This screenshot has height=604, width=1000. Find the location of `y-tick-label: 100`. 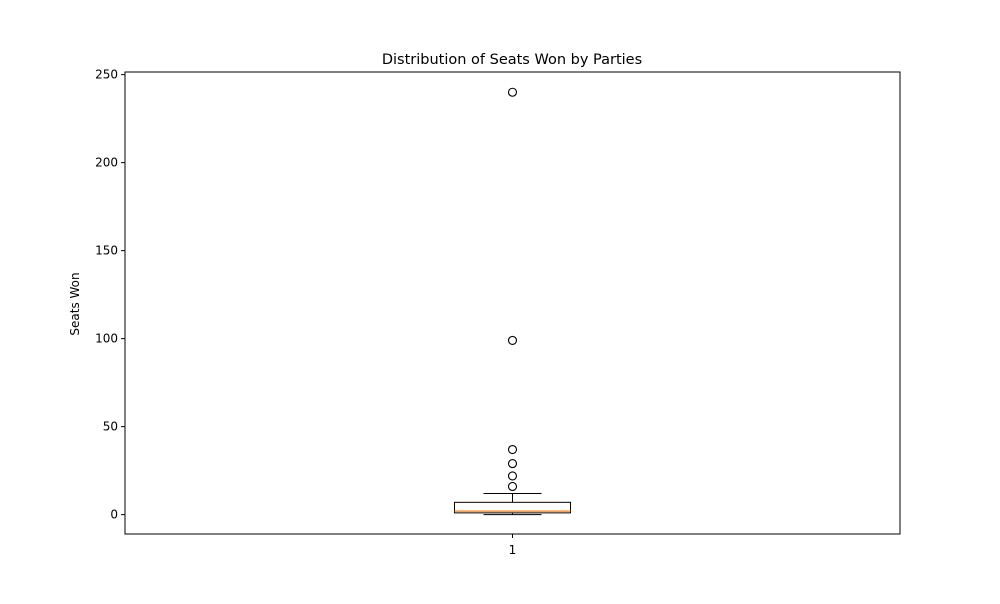

y-tick-label: 100 is located at coordinates (106, 339).